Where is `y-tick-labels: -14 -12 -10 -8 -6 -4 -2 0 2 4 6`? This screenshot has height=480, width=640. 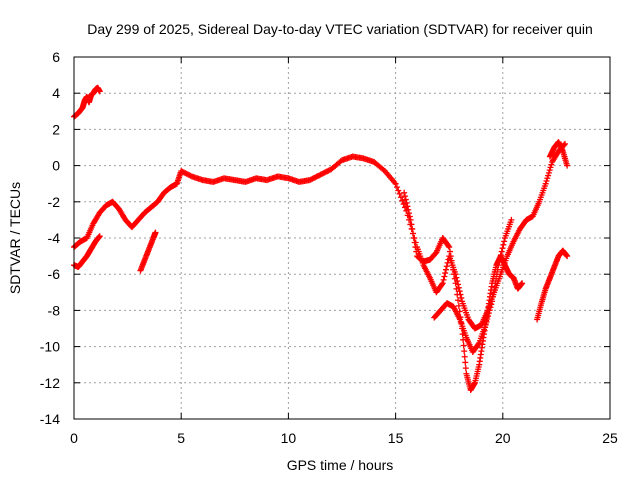 y-tick-labels: -14 -12 -10 -8 -6 -4 -2 0 2 4 6 is located at coordinates (50, 238).